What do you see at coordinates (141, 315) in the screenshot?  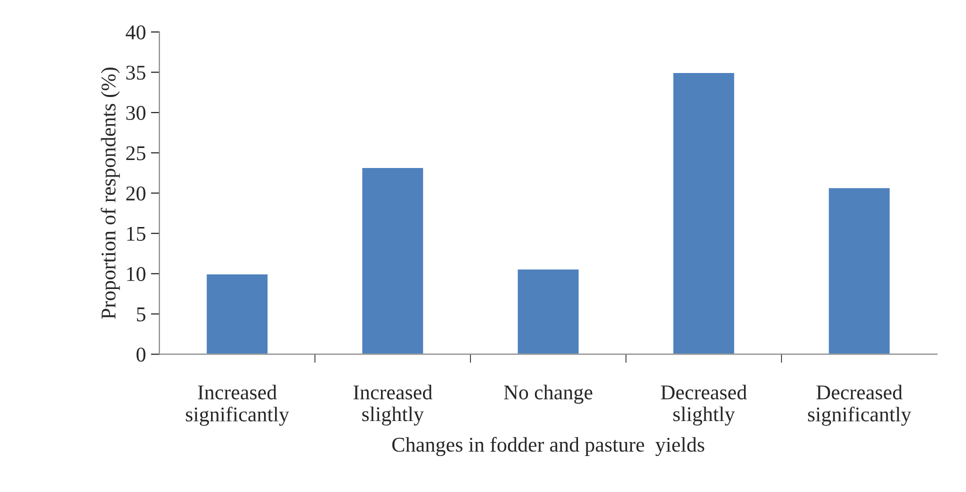 I see `y-tick-label: 5` at bounding box center [141, 315].